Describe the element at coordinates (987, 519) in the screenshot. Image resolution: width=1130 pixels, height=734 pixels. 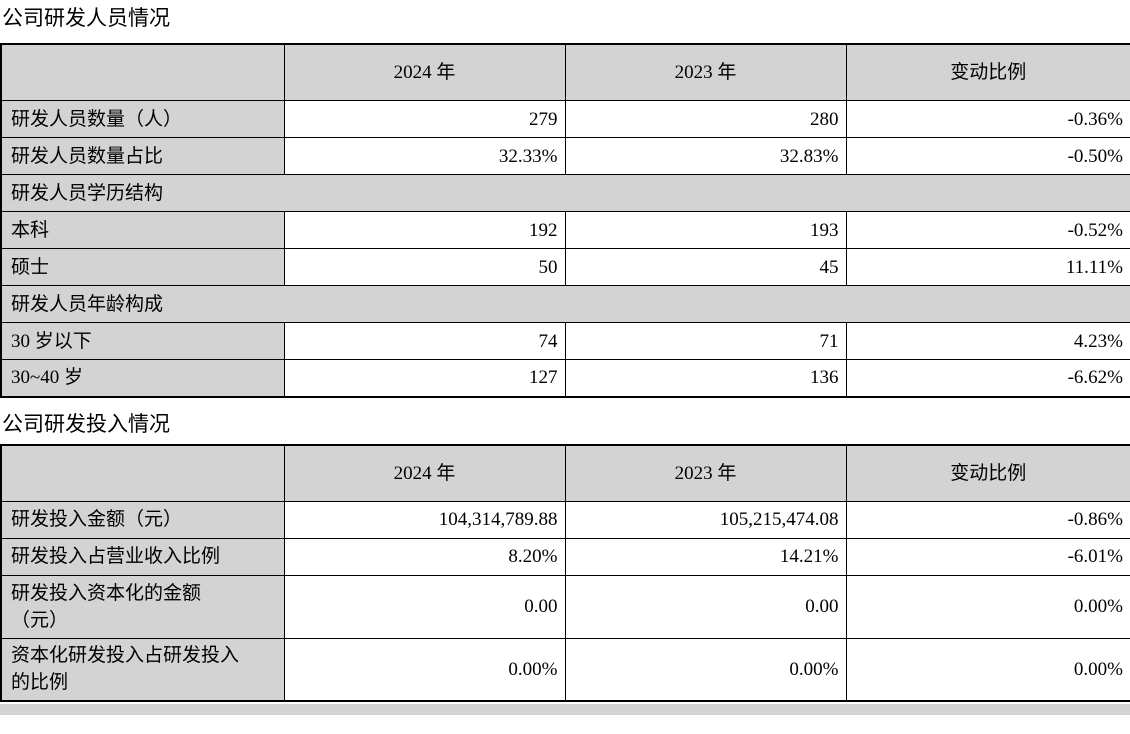
I see `value-change: -0.86%` at that location.